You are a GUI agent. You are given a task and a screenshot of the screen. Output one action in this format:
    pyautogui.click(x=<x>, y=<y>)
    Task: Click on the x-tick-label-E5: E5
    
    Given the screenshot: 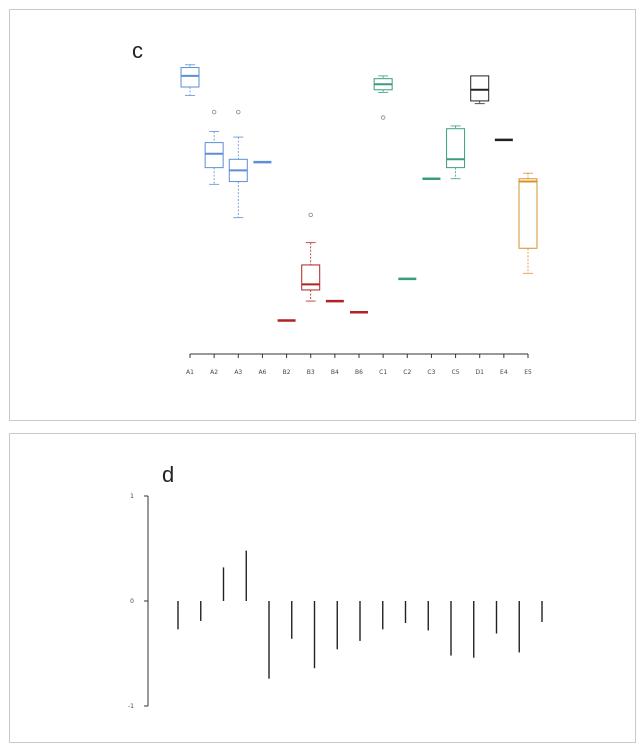 What is the action you would take?
    pyautogui.click(x=528, y=372)
    